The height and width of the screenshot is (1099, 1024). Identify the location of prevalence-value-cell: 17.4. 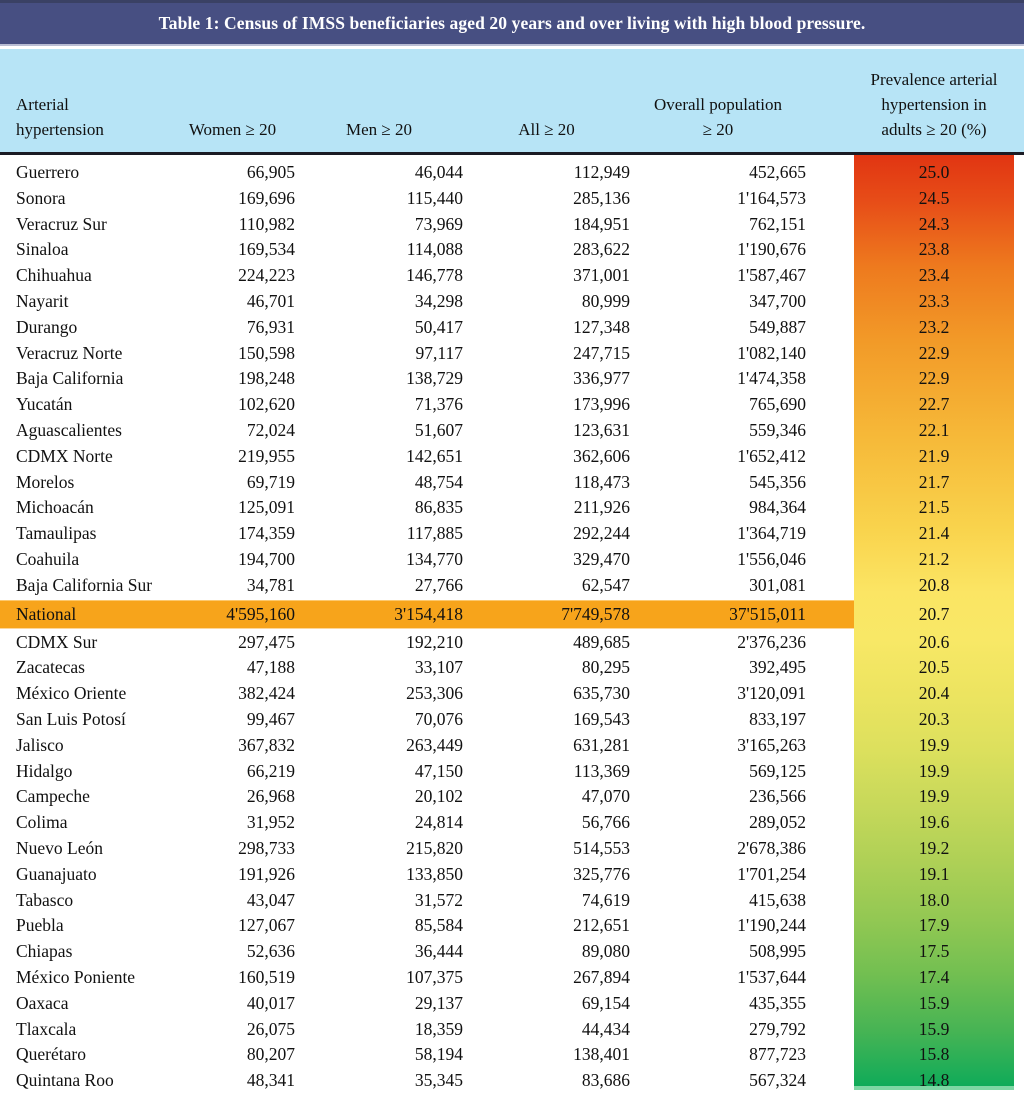
(934, 976).